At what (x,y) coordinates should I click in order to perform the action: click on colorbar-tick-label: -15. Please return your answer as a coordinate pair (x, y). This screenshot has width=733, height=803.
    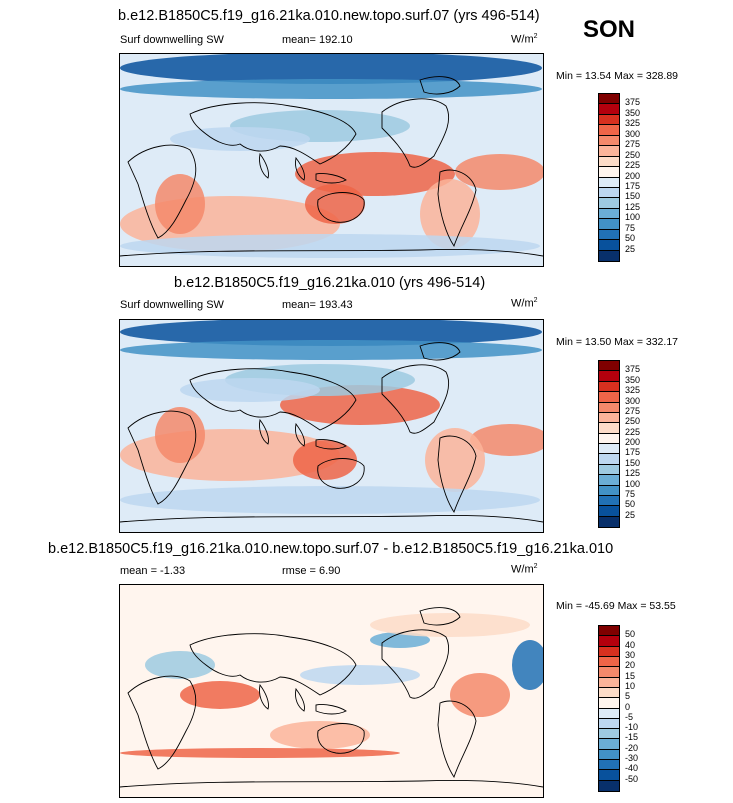
    Looking at the image, I should click on (632, 737).